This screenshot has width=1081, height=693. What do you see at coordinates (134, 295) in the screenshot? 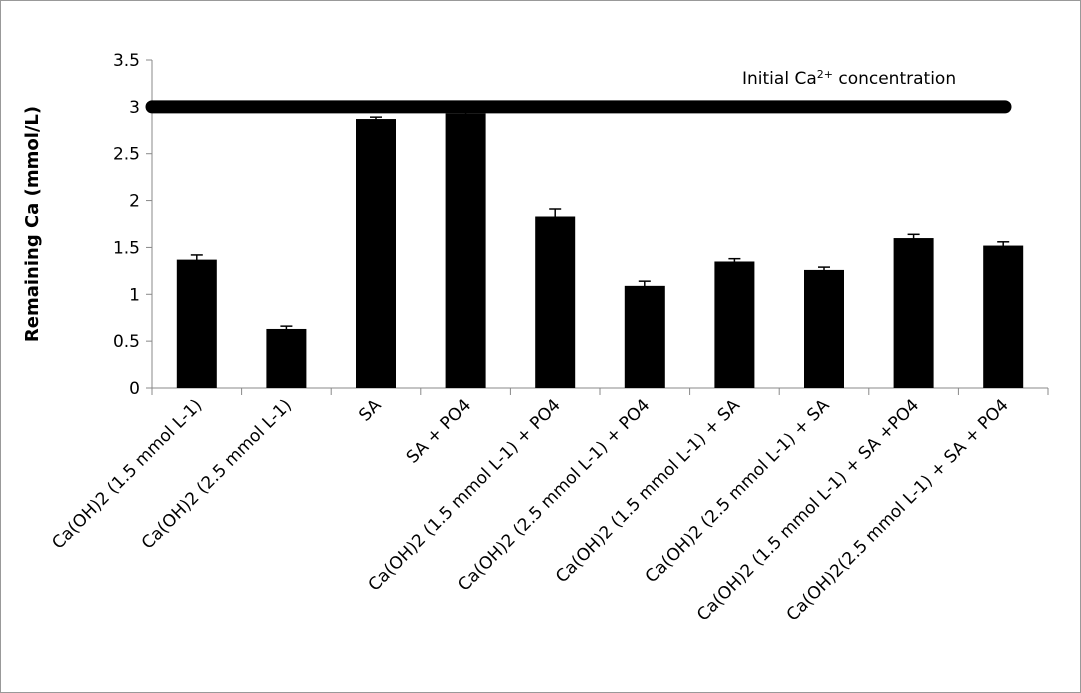
I see `y-tick-label: 1` at bounding box center [134, 295].